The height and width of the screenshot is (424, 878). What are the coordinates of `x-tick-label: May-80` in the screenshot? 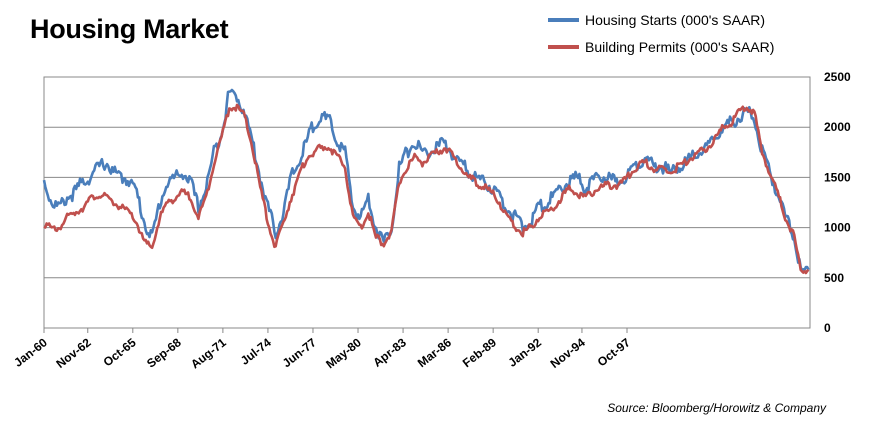 It's located at (343, 353).